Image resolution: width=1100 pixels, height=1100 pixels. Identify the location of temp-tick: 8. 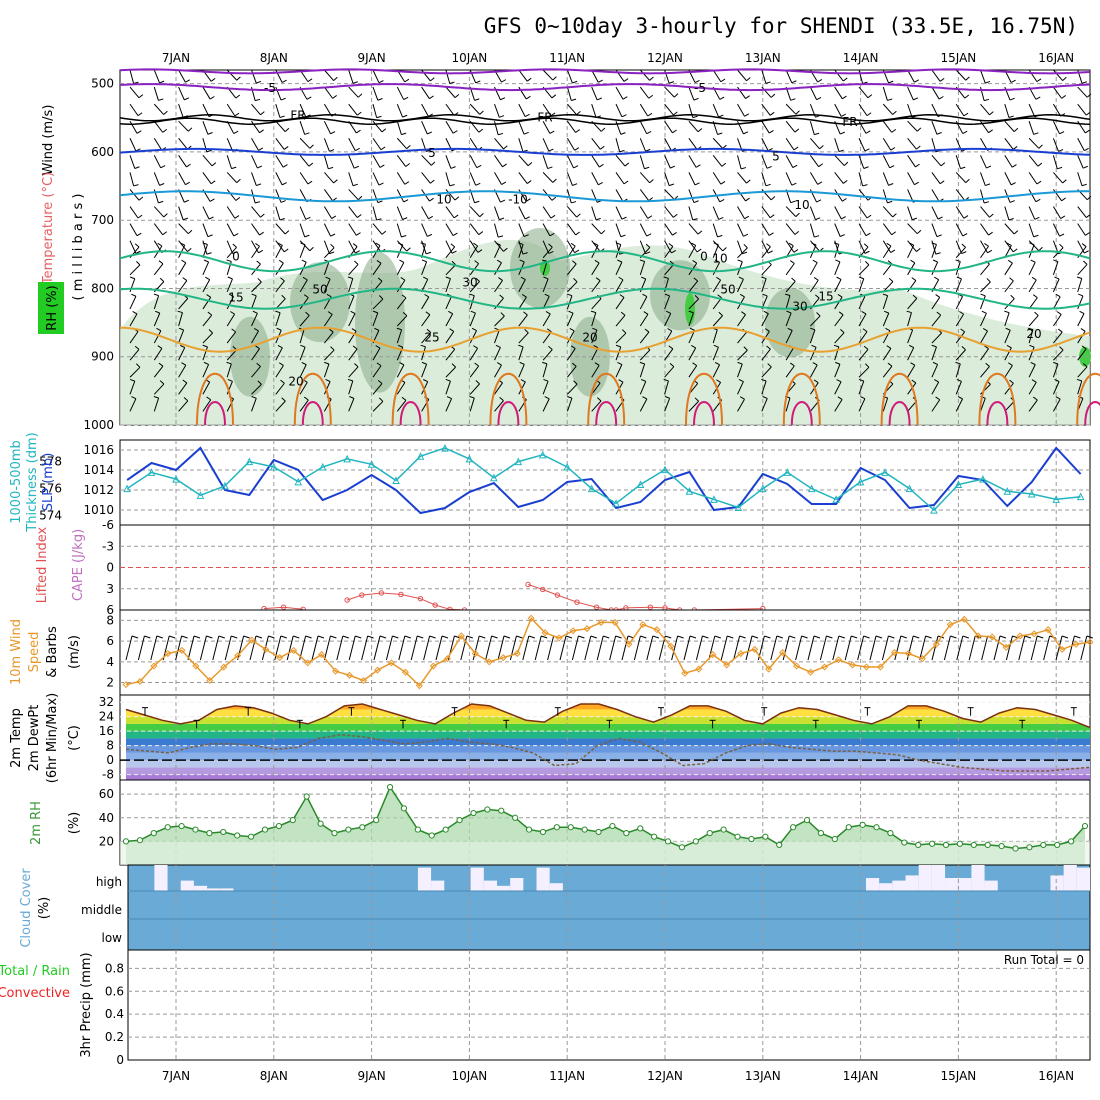
(110, 746).